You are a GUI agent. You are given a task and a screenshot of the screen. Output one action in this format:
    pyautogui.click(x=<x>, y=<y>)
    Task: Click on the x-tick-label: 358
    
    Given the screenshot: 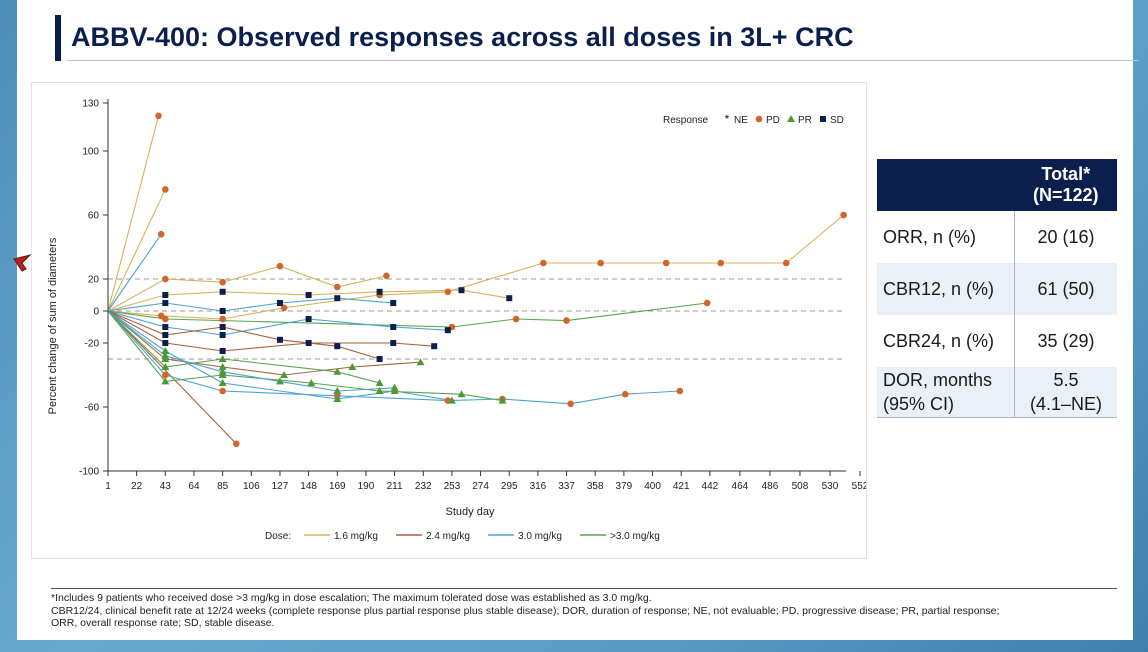 What is the action you would take?
    pyautogui.click(x=595, y=486)
    